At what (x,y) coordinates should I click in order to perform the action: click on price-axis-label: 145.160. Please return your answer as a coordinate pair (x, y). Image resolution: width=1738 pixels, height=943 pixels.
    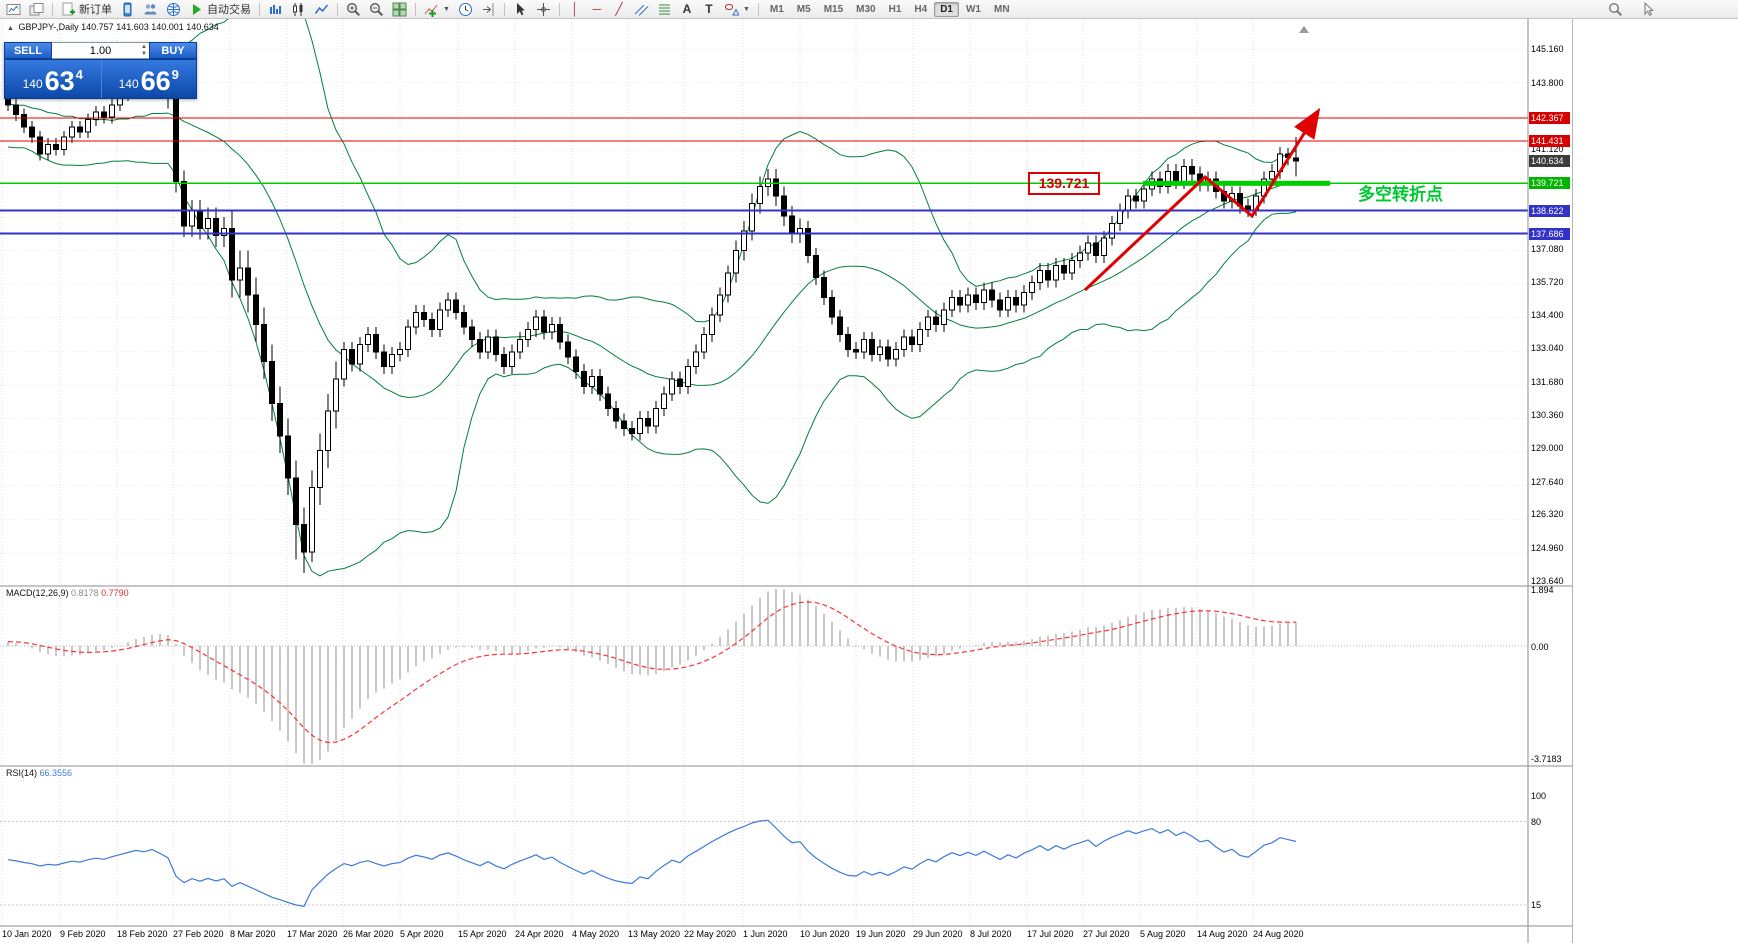
    Looking at the image, I should click on (1547, 49).